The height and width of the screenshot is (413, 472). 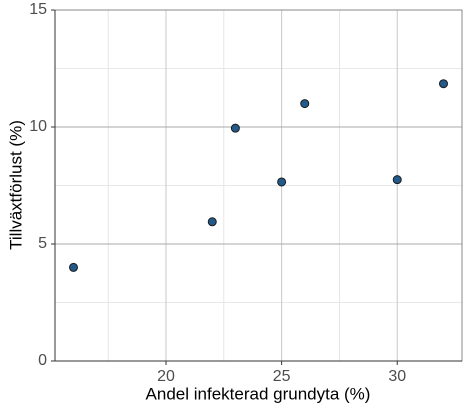 What do you see at coordinates (166, 376) in the screenshot?
I see `x-tick-label: 20` at bounding box center [166, 376].